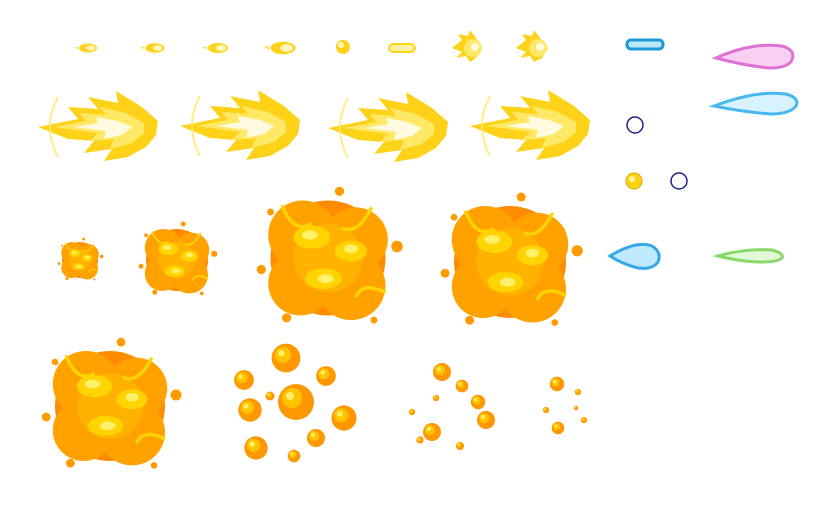  Describe the element at coordinates (645, 44) in the screenshot. I see `blue-bar-icon` at that location.